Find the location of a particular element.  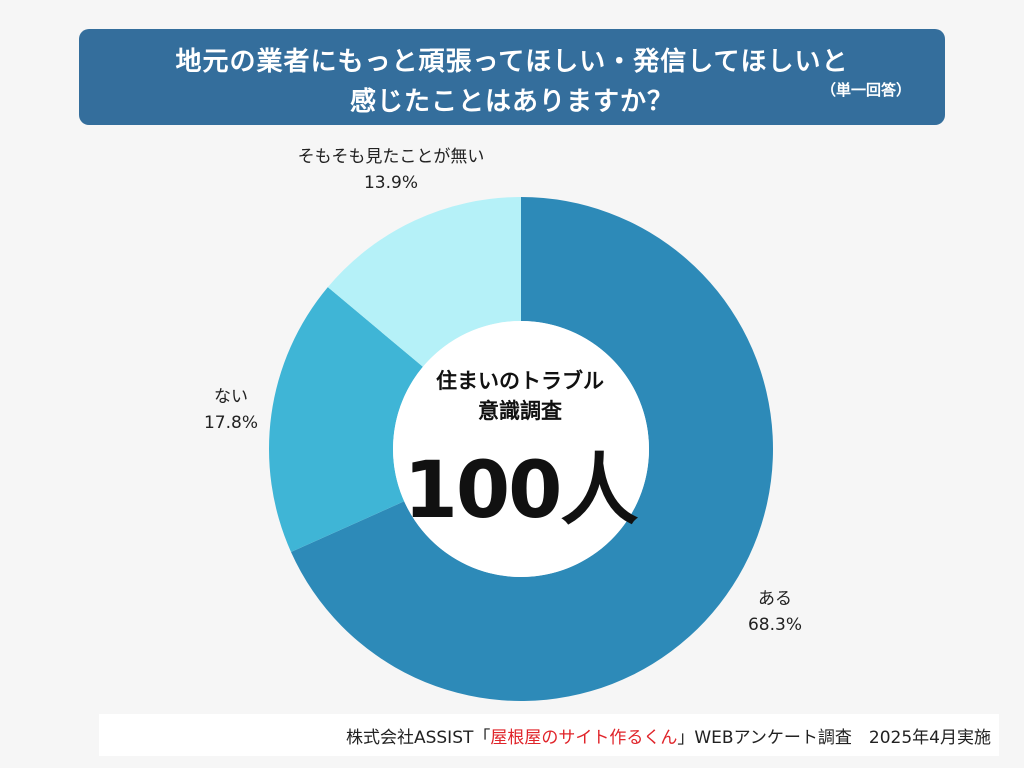

slice-category-aru: ある is located at coordinates (775, 599).